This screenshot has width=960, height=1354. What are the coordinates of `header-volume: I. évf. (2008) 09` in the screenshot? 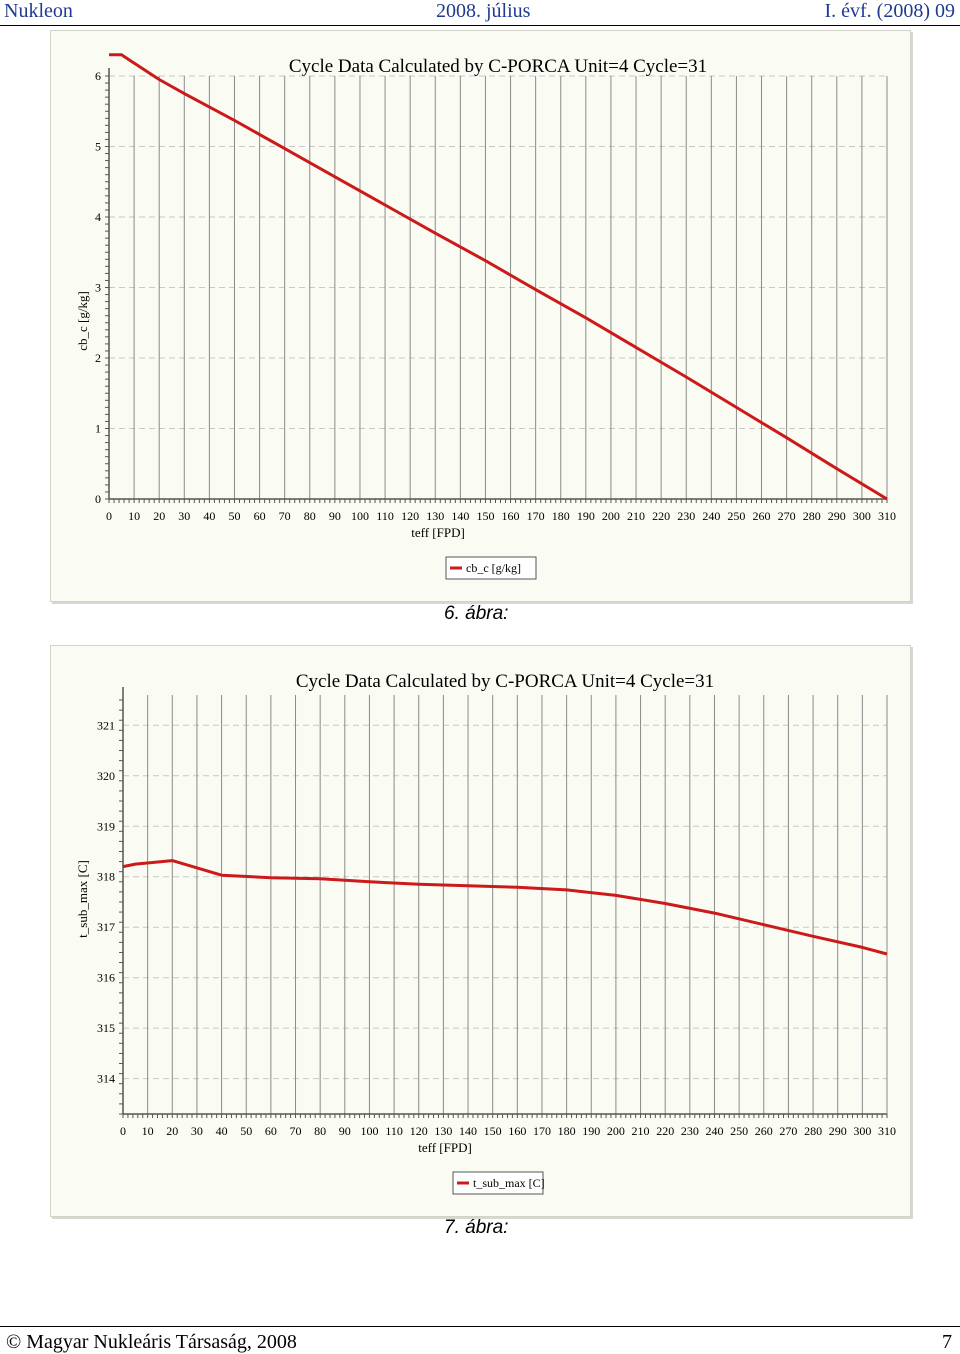 It's located at (889, 11).